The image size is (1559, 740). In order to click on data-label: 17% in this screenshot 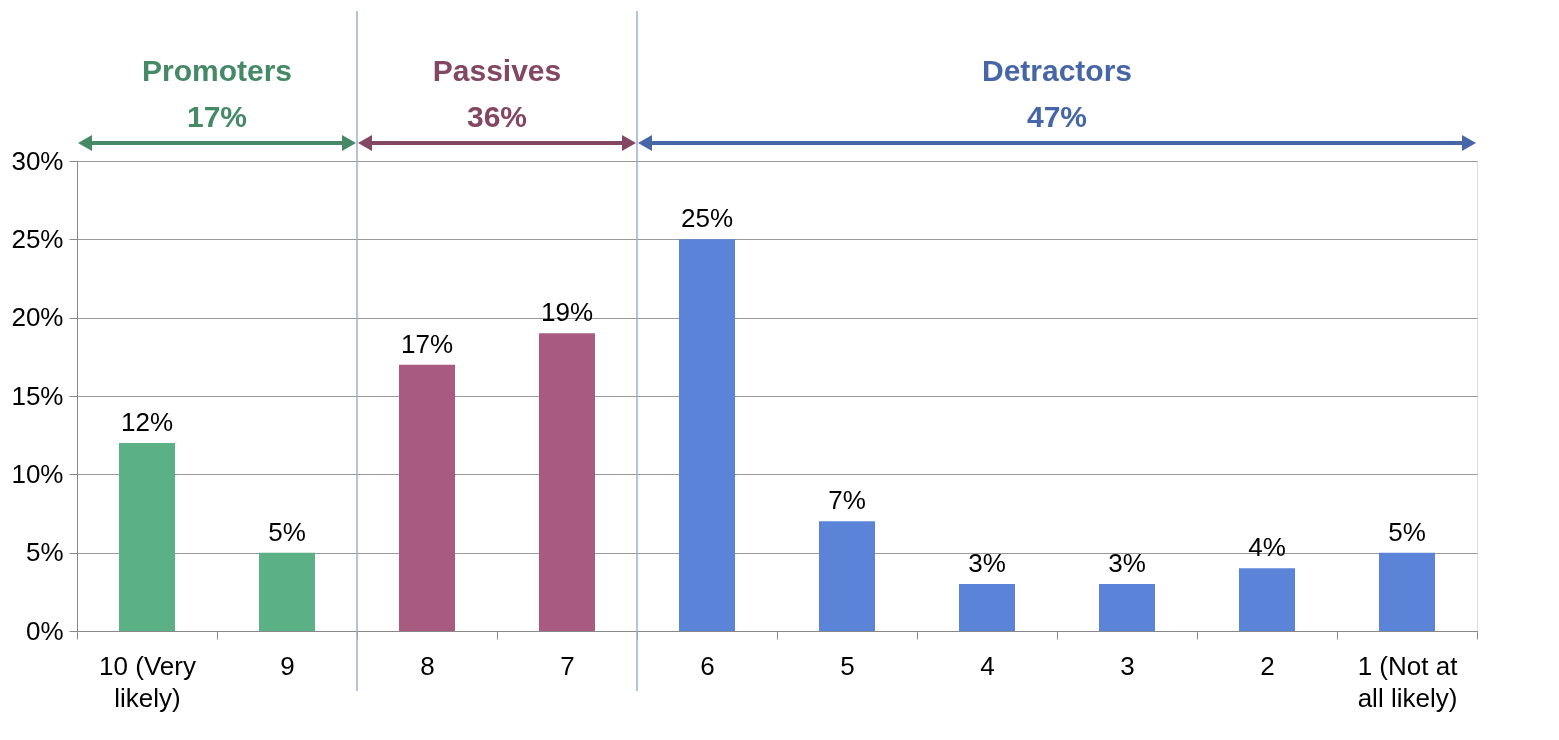, I will do `click(427, 343)`.